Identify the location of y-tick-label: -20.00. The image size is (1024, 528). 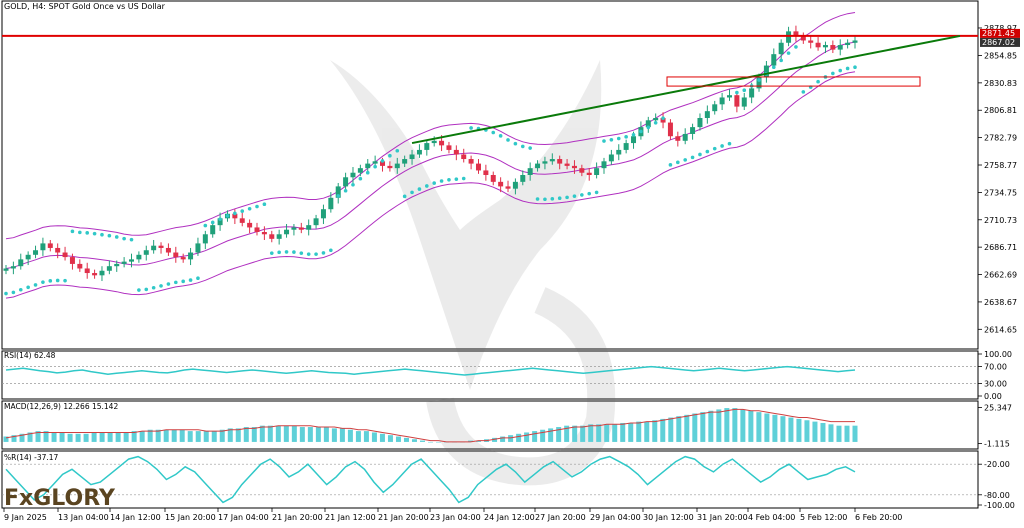
(997, 464).